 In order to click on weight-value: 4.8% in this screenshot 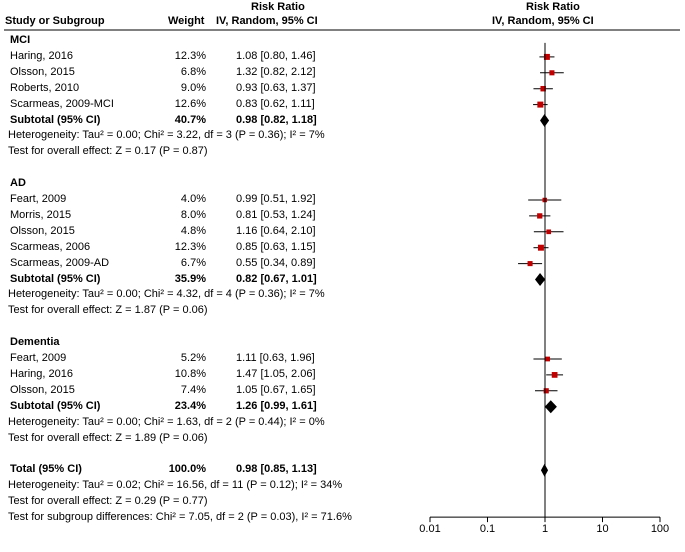, I will do `click(193, 230)`.